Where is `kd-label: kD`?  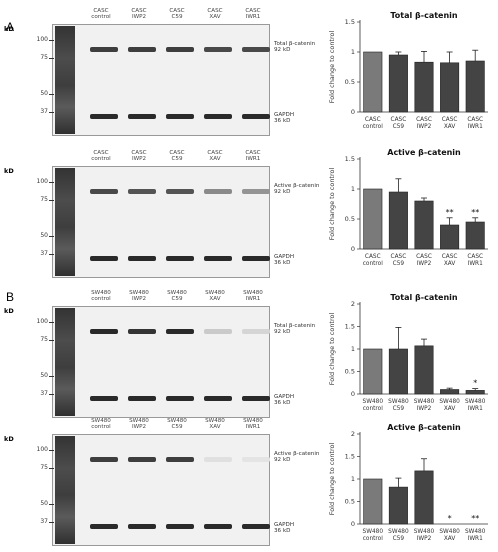 kd-label: kD is located at coordinates (9, 29).